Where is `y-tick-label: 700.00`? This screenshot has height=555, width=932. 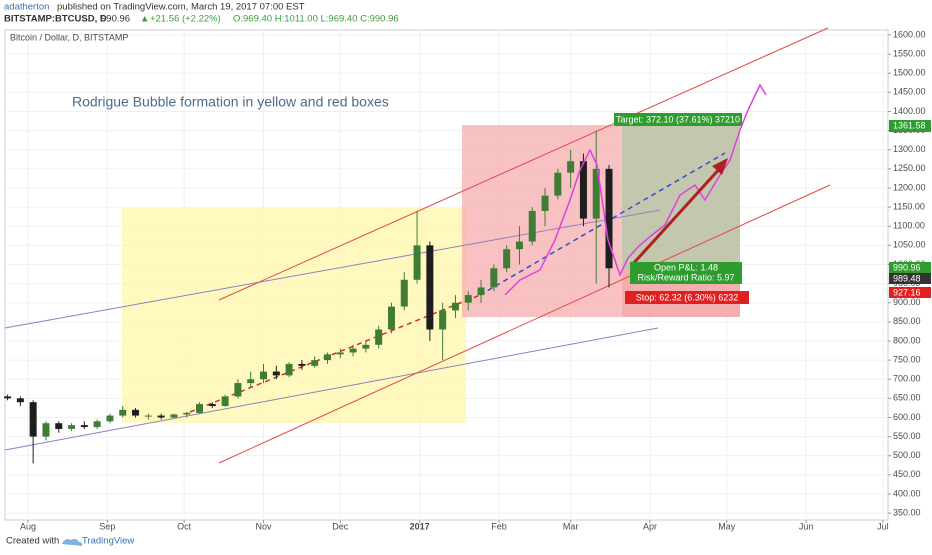 y-tick-label: 700.00 is located at coordinates (907, 379).